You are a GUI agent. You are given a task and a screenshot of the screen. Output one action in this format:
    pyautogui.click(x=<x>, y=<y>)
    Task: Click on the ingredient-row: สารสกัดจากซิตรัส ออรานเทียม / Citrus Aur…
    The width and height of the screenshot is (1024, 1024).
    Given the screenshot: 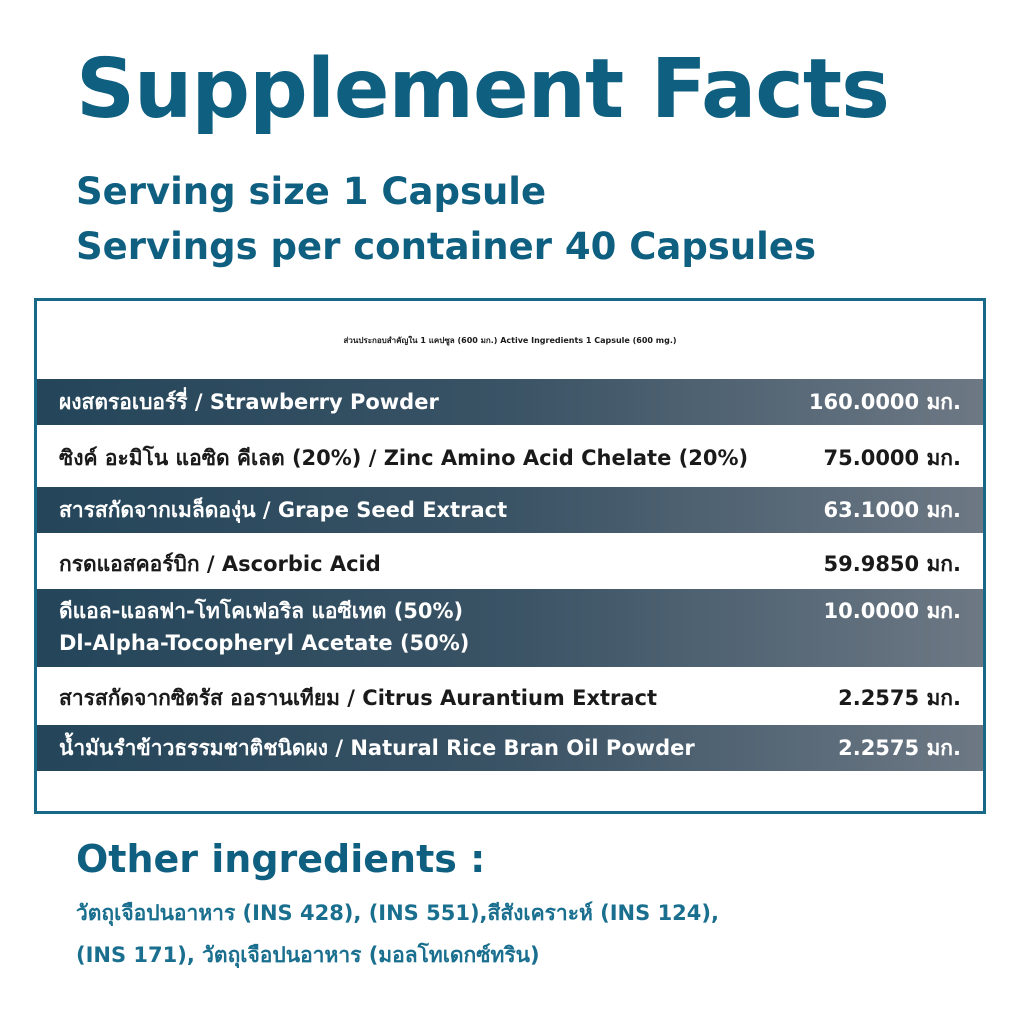 What is the action you would take?
    pyautogui.click(x=510, y=698)
    